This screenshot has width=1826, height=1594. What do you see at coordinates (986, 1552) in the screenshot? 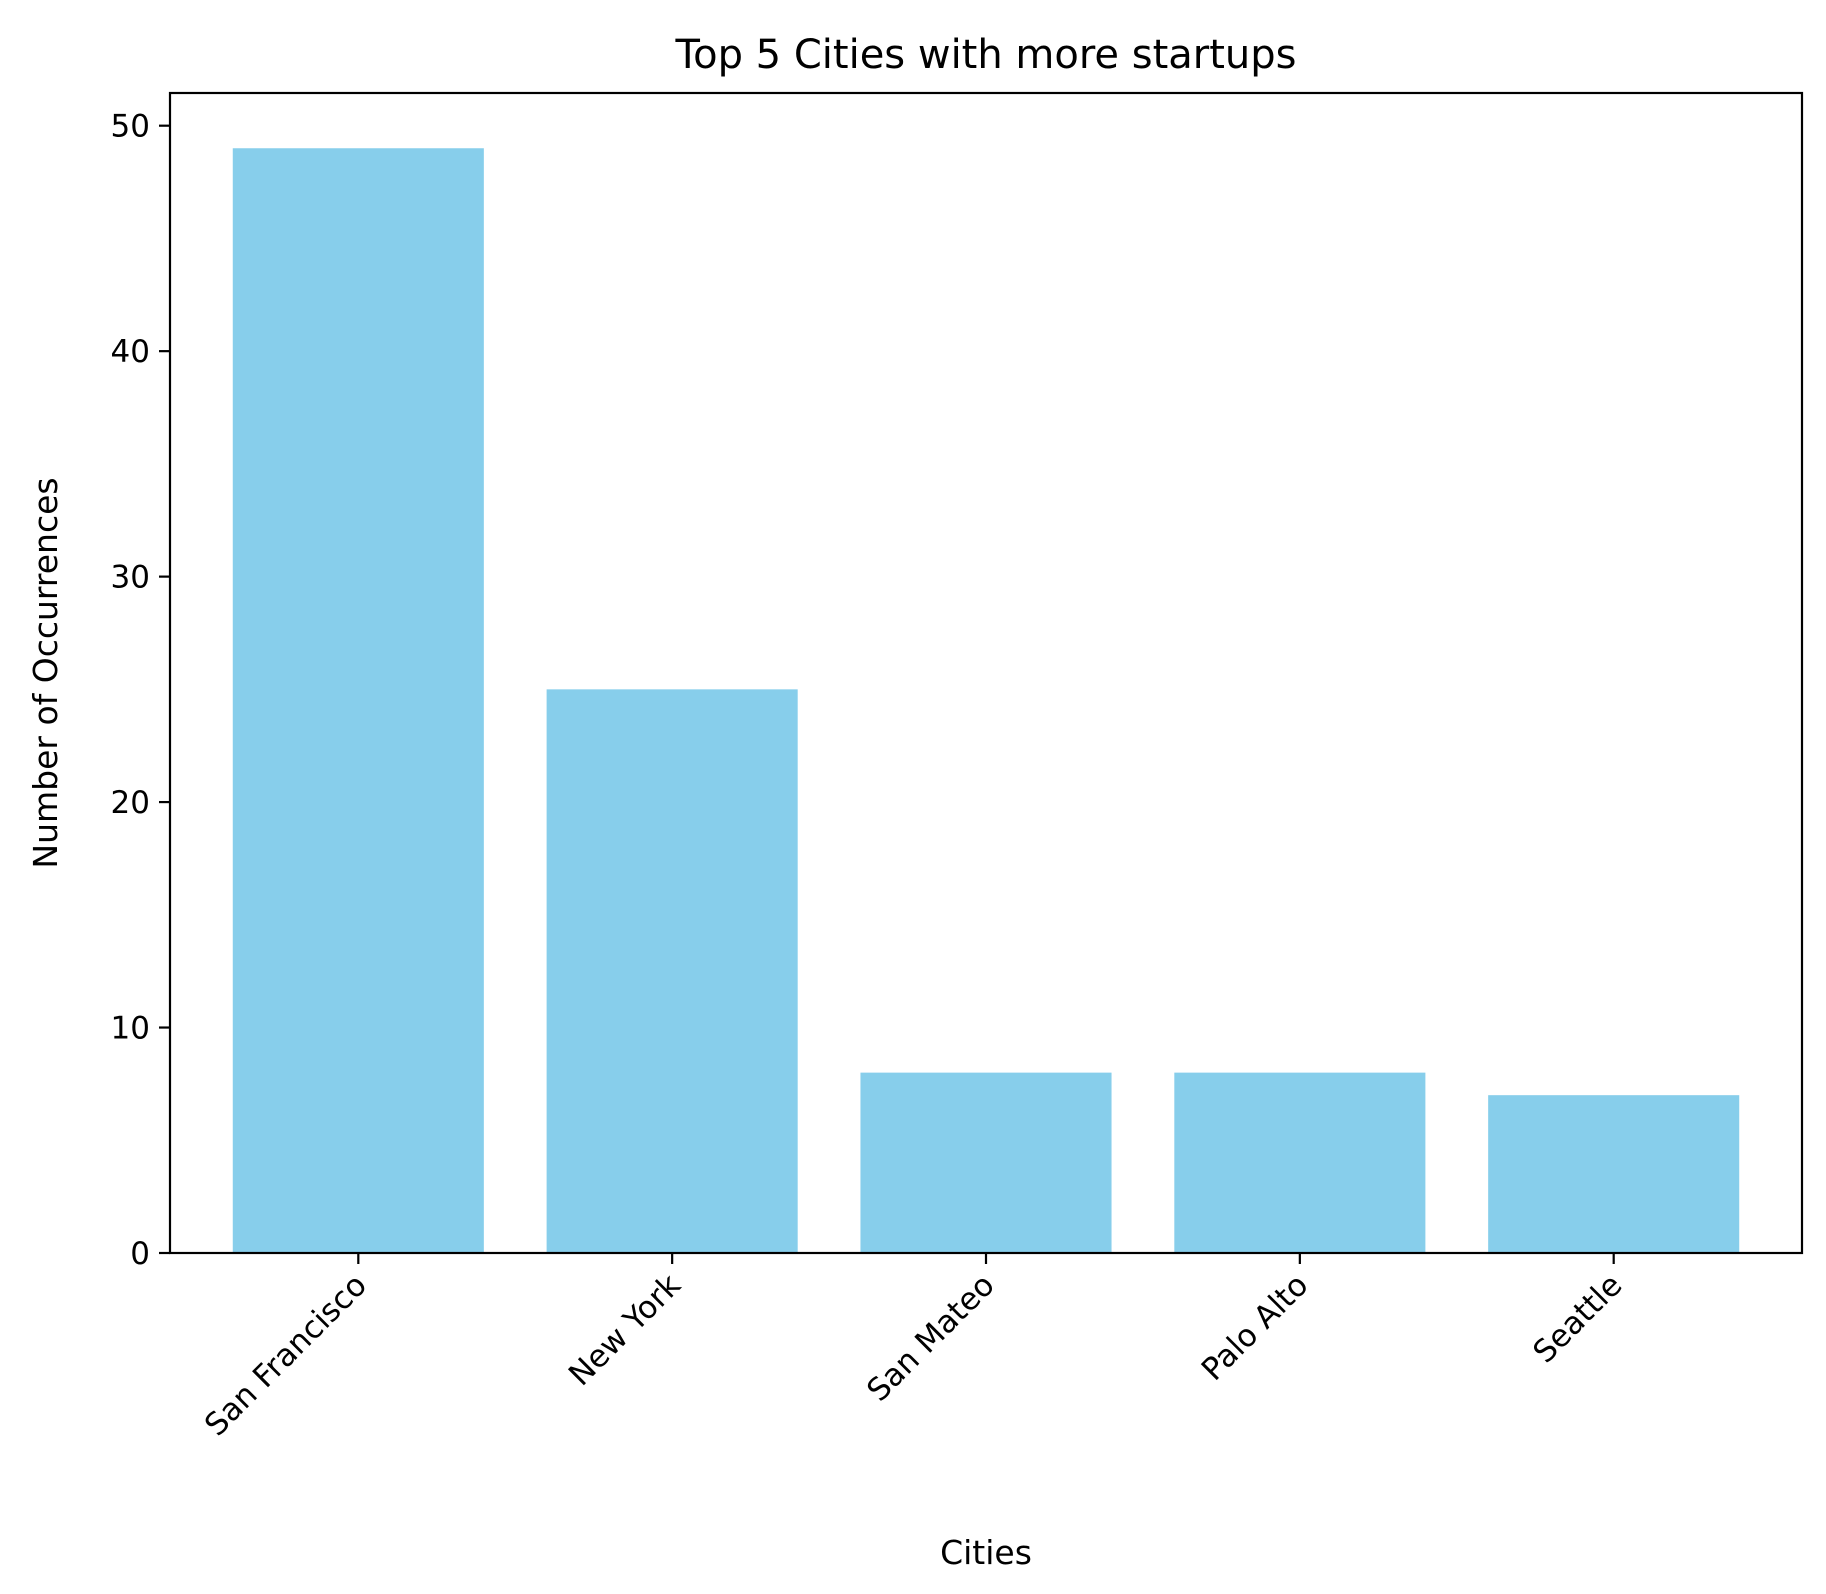
I see `x-axis-label: Cities` at bounding box center [986, 1552].